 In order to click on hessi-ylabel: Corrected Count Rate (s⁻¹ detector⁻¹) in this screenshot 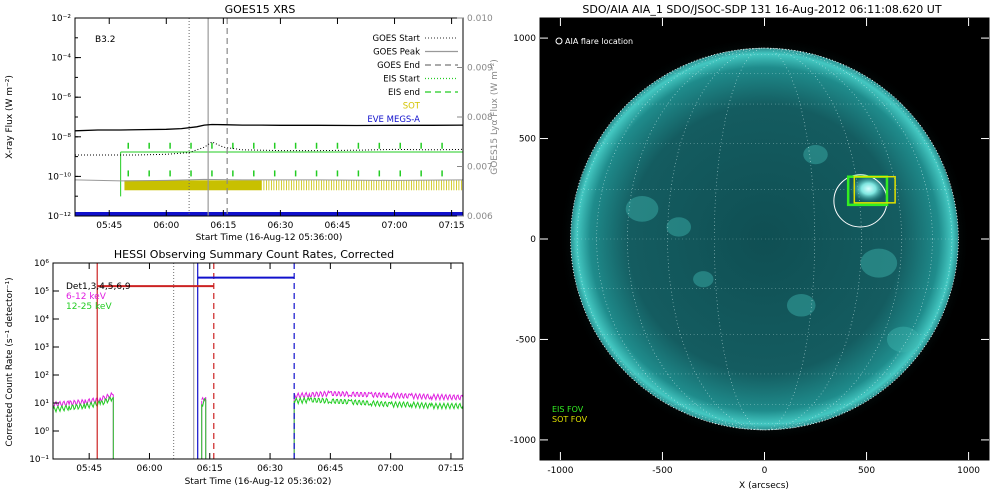, I will do `click(10, 361)`.